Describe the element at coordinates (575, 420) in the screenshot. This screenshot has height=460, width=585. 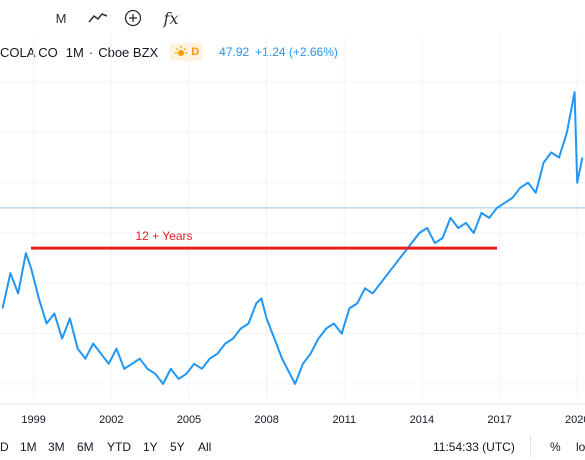
I see `x-tick-label: 2020` at that location.